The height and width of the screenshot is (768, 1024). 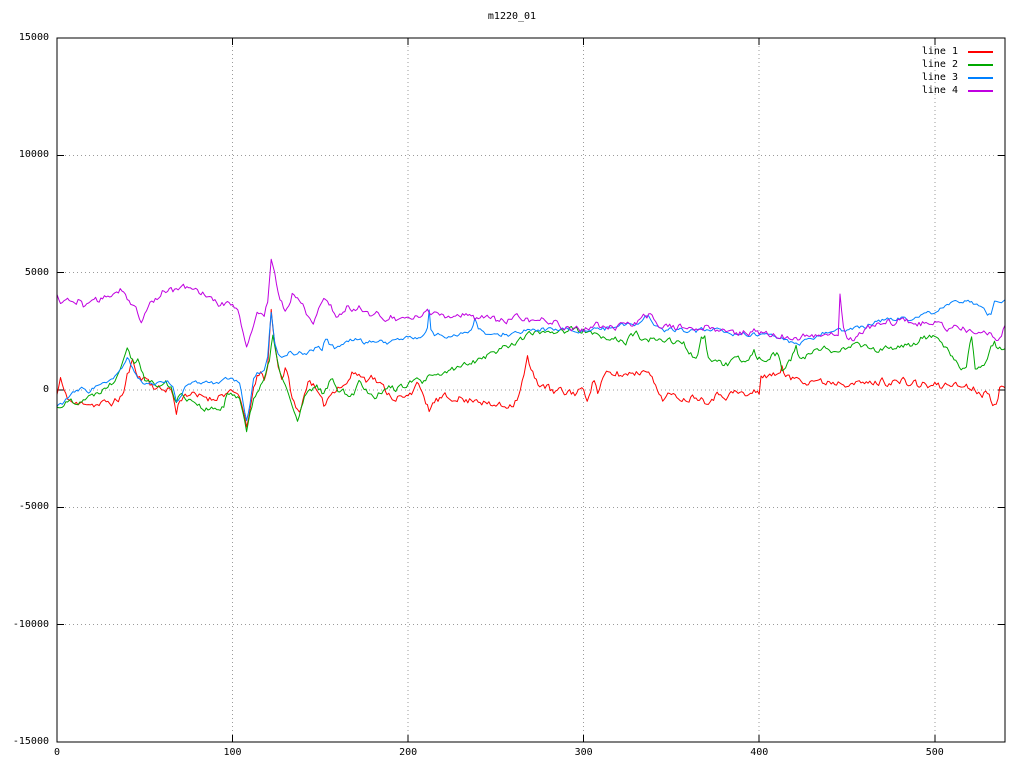 I want to click on x-tick-label: 400, so click(x=759, y=752).